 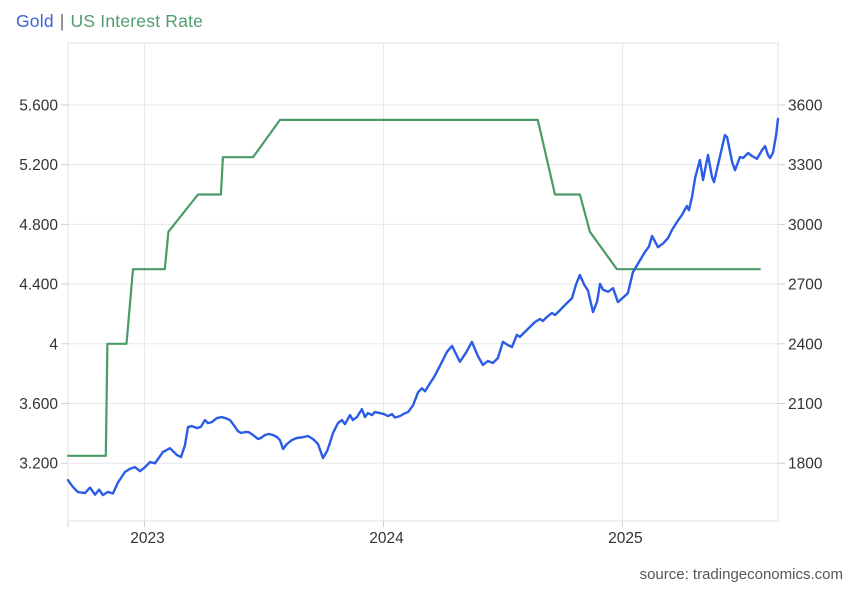 I want to click on legend-item-gold: Gold, so click(x=35, y=21).